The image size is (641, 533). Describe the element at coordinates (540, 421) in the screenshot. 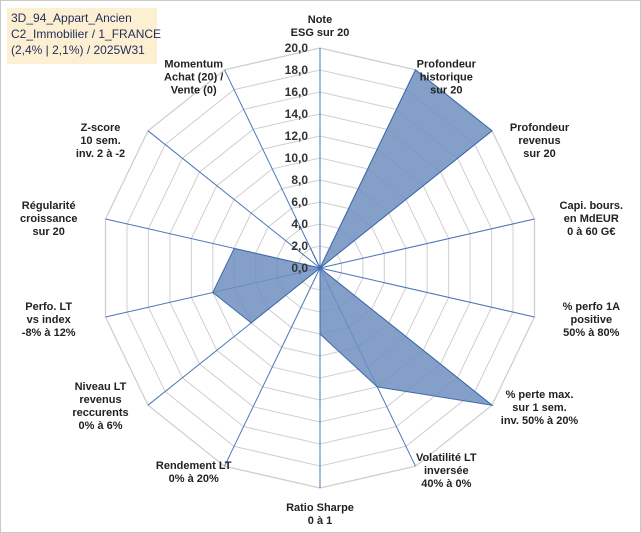

I see `axis-label-line: inv. 50% à 20%` at that location.